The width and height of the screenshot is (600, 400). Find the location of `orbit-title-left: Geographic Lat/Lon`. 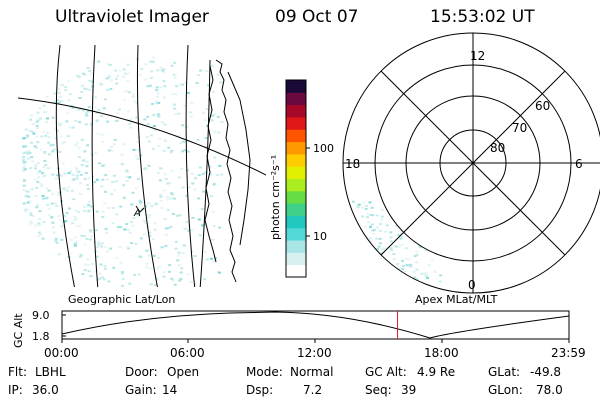

orbit-title-left: Geographic Lat/Lon is located at coordinates (122, 299).